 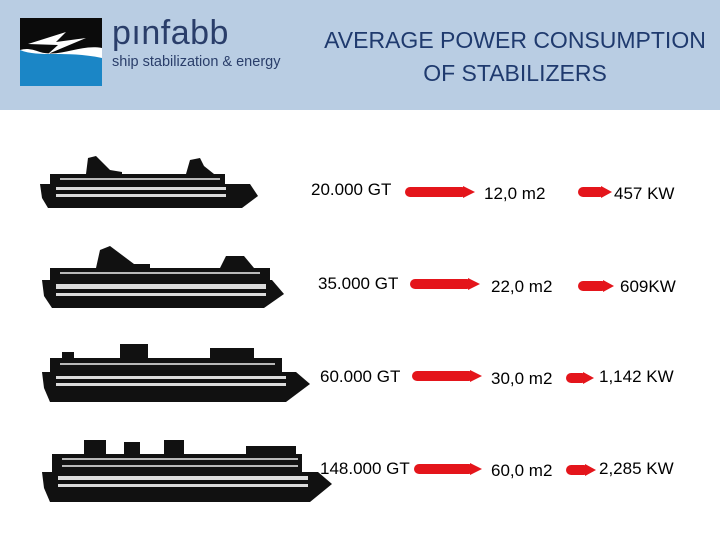 I want to click on ship-large-icon, so click(x=176, y=373).